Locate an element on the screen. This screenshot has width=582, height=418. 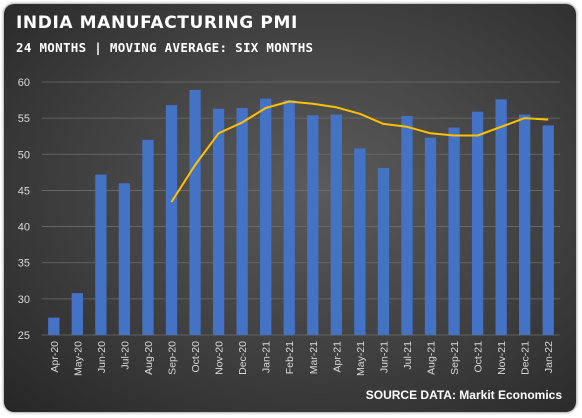
x-tick-label: Sep-21 is located at coordinates (455, 358).